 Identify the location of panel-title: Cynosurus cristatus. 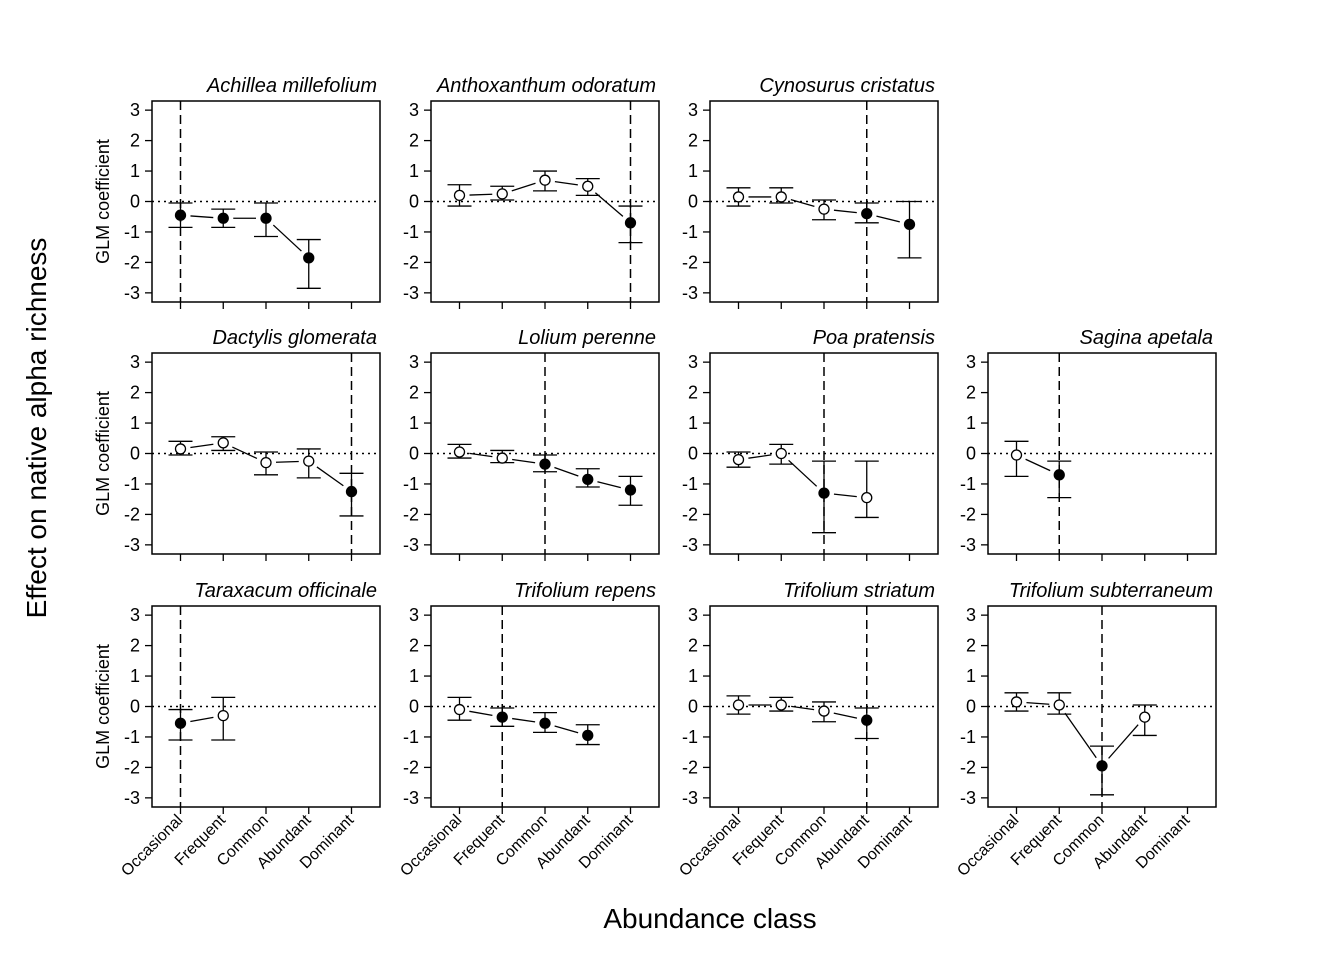
(847, 86).